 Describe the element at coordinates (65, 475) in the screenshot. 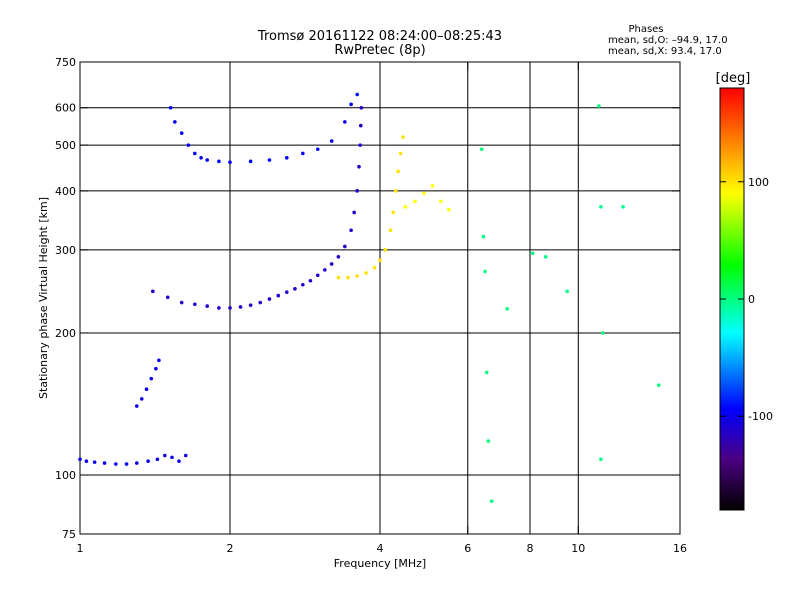

I see `y-tick-label: 100` at that location.